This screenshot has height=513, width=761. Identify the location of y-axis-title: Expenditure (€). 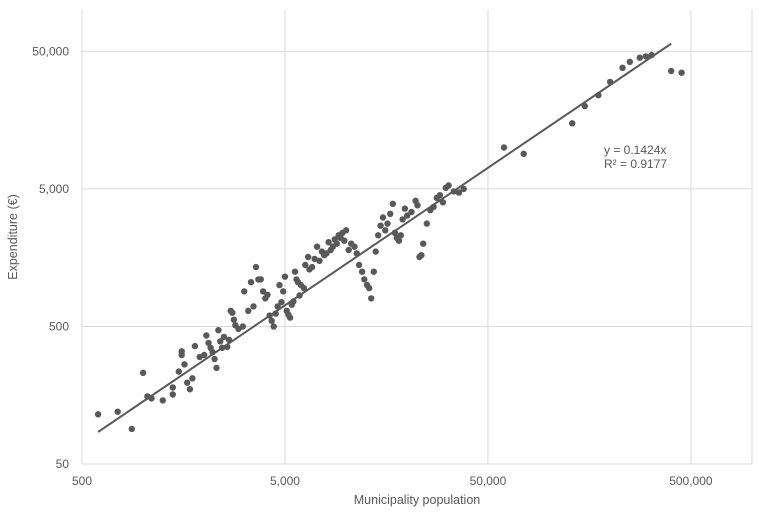
(13, 236).